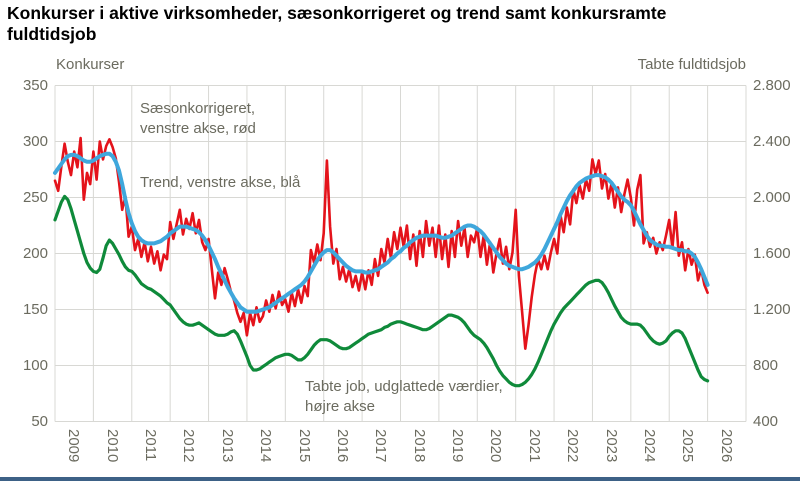 This screenshot has height=482, width=800. Describe the element at coordinates (150, 444) in the screenshot. I see `x-axis-year-label: 2011` at that location.